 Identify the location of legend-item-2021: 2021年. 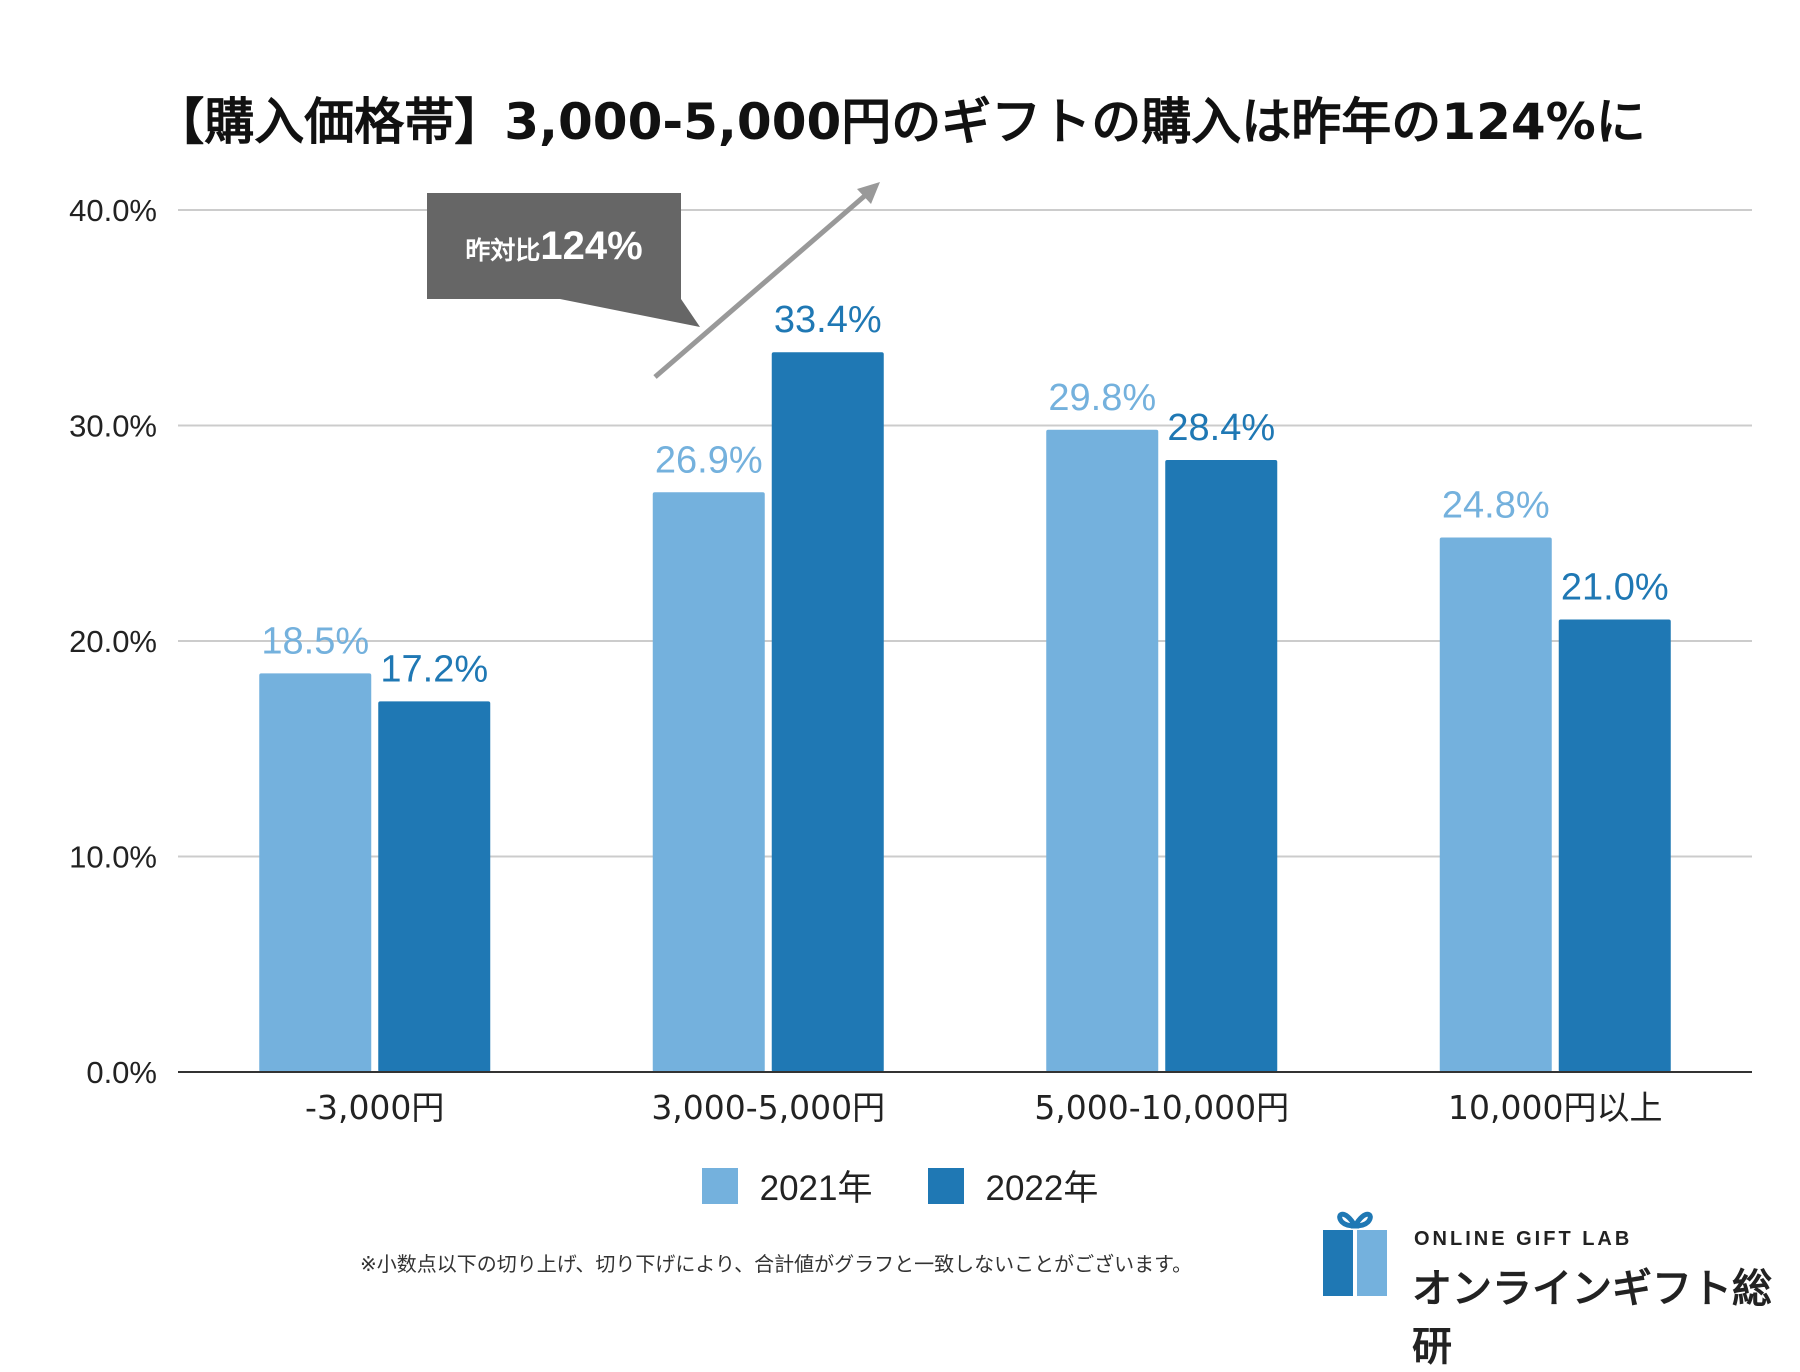
(787, 1185).